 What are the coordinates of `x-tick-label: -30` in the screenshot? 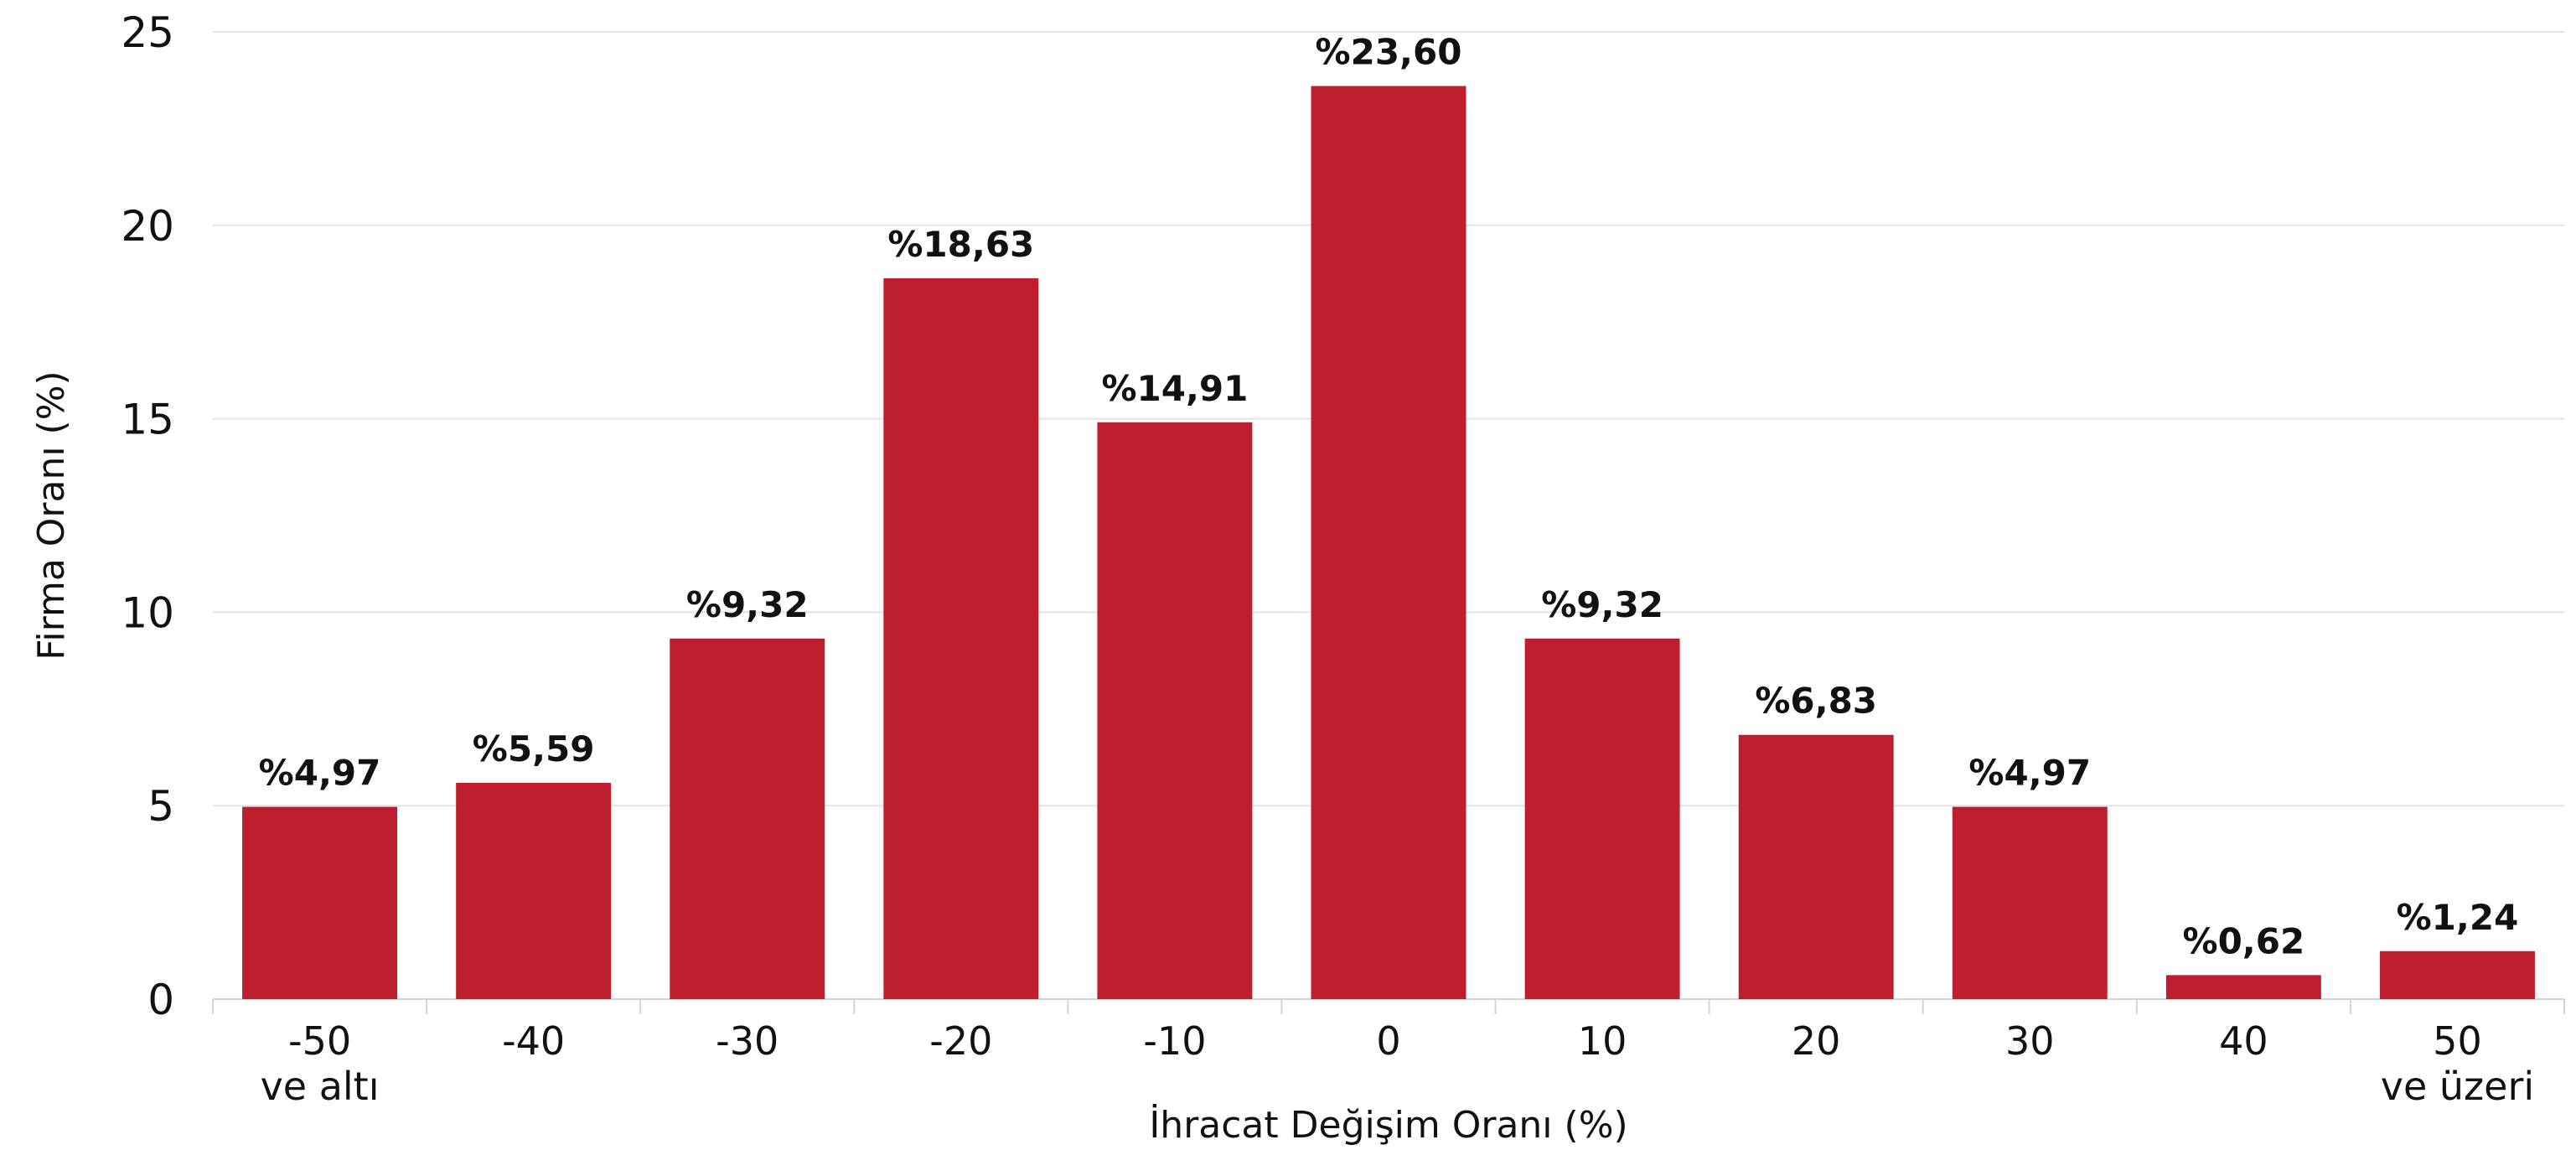 It's located at (747, 1041).